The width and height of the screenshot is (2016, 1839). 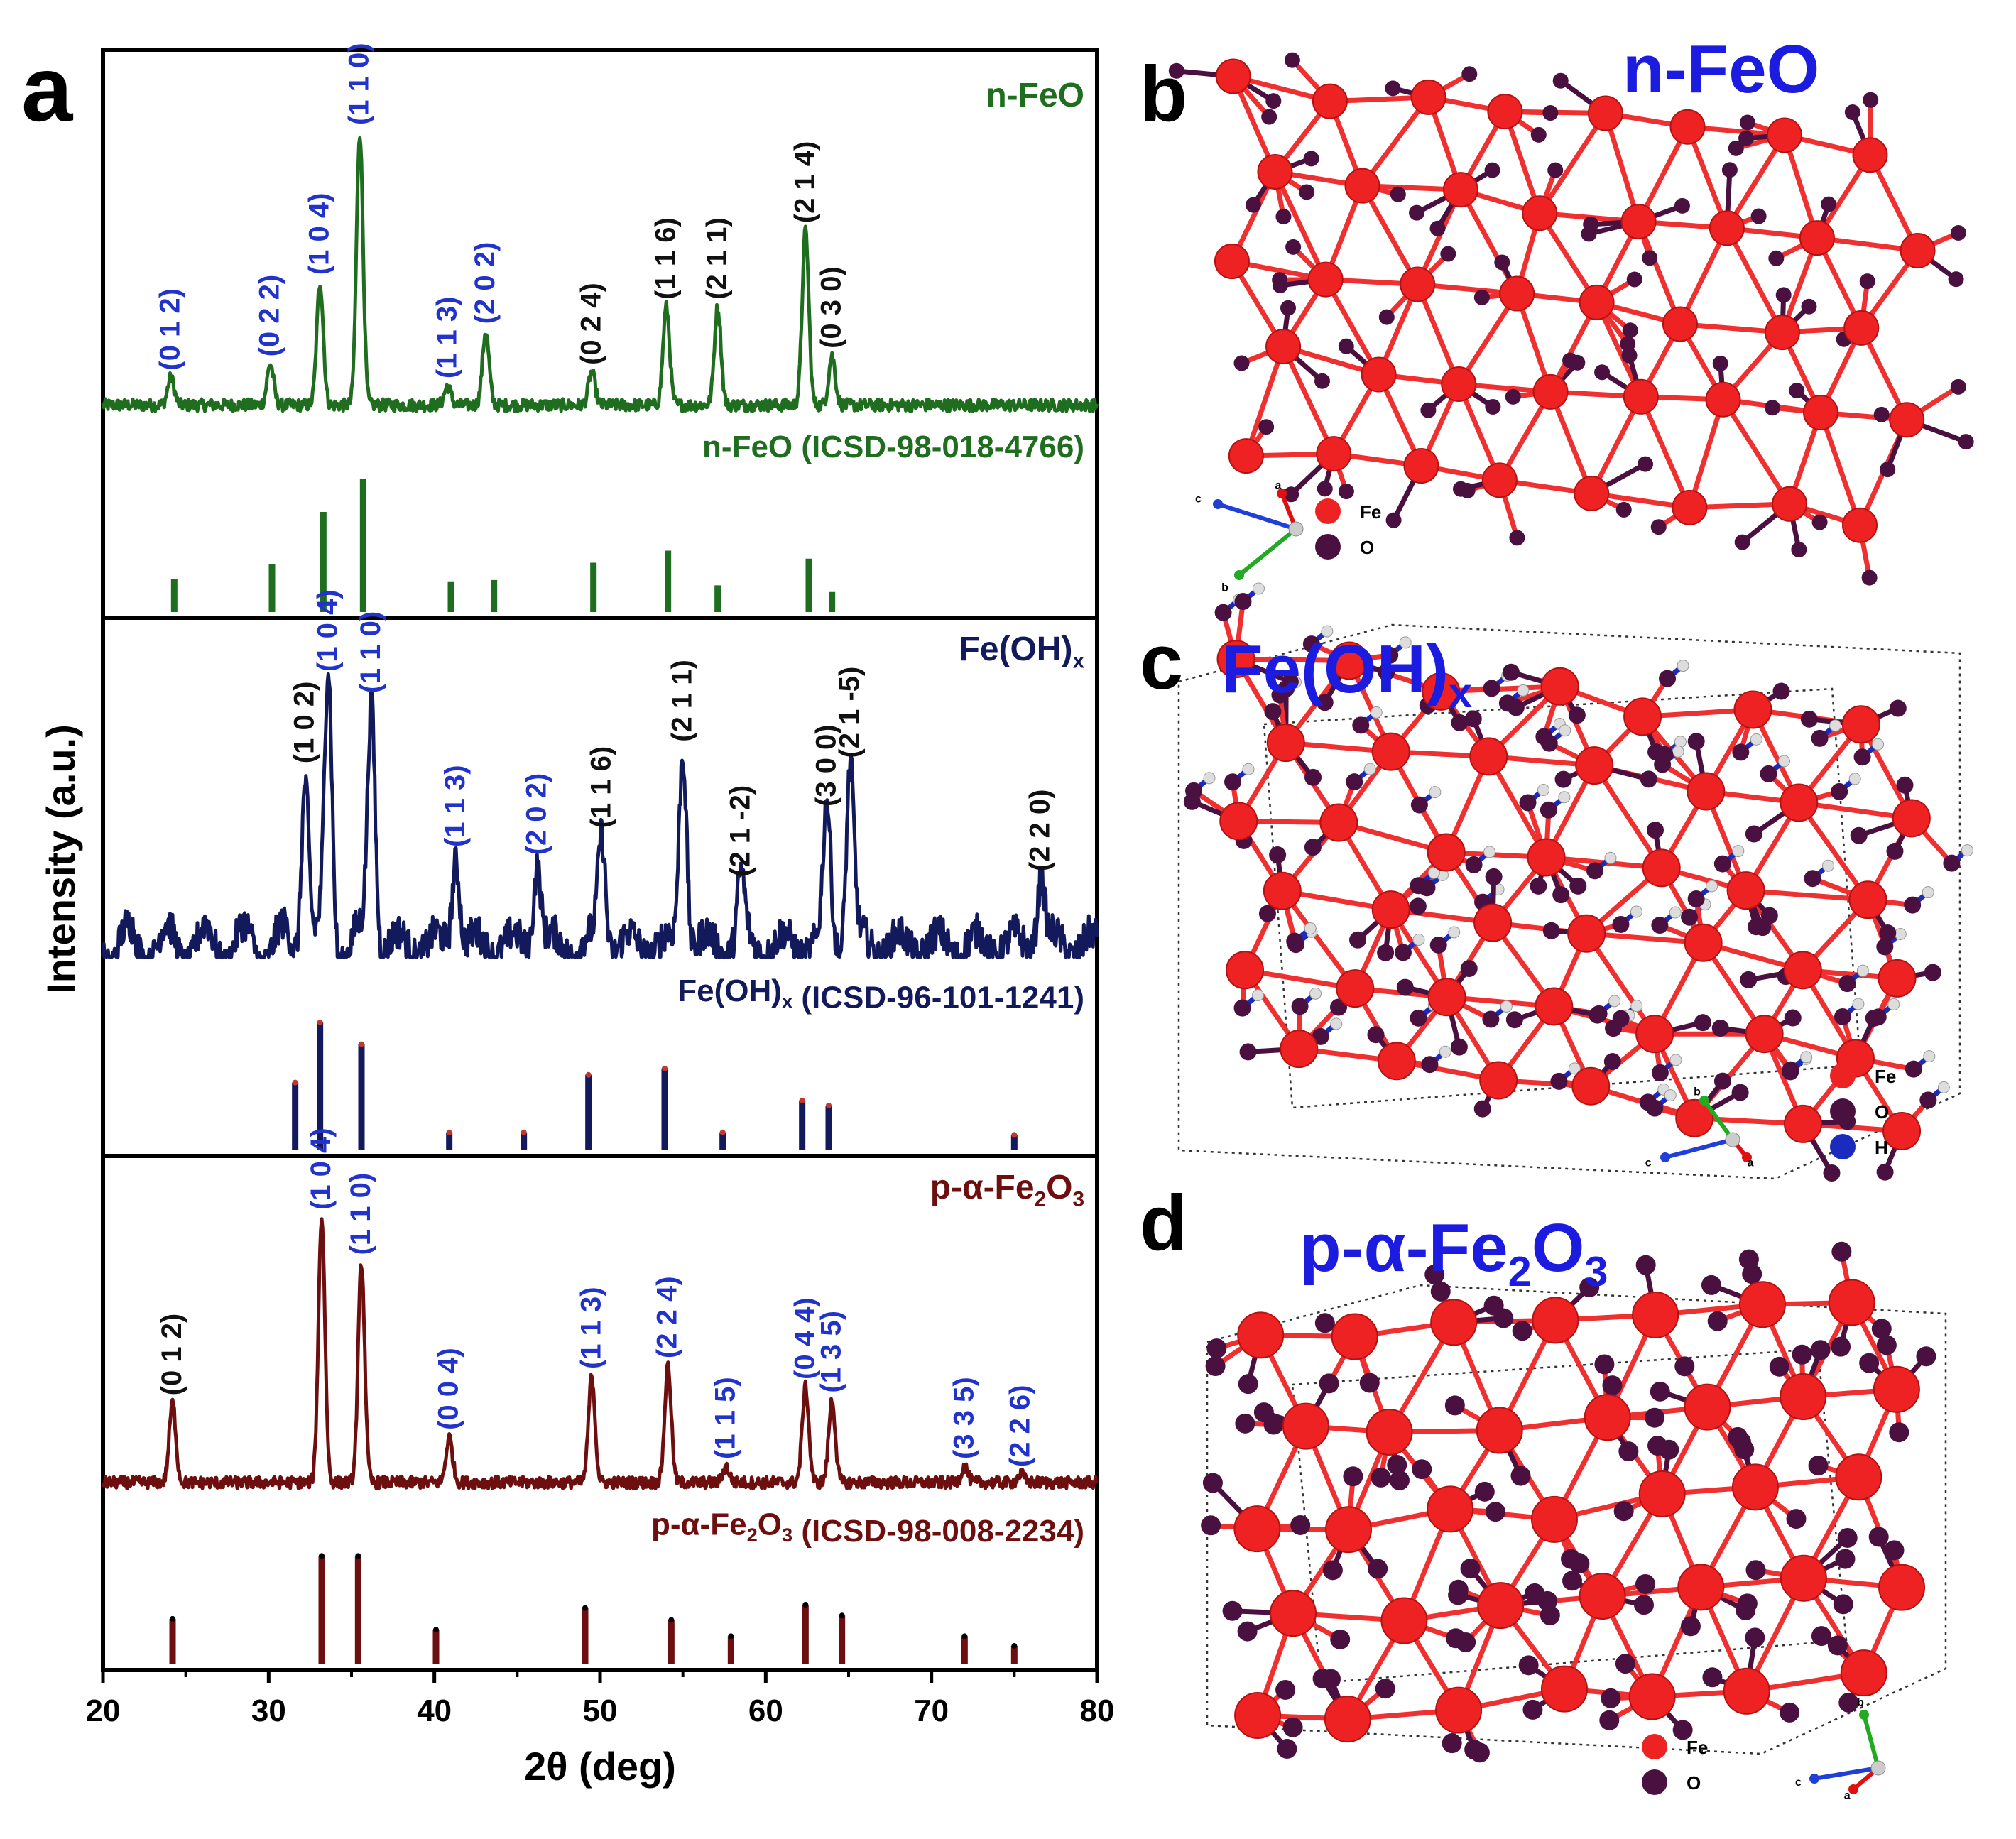 What do you see at coordinates (826, 765) in the screenshot?
I see `peak-label: (3 0 0)` at bounding box center [826, 765].